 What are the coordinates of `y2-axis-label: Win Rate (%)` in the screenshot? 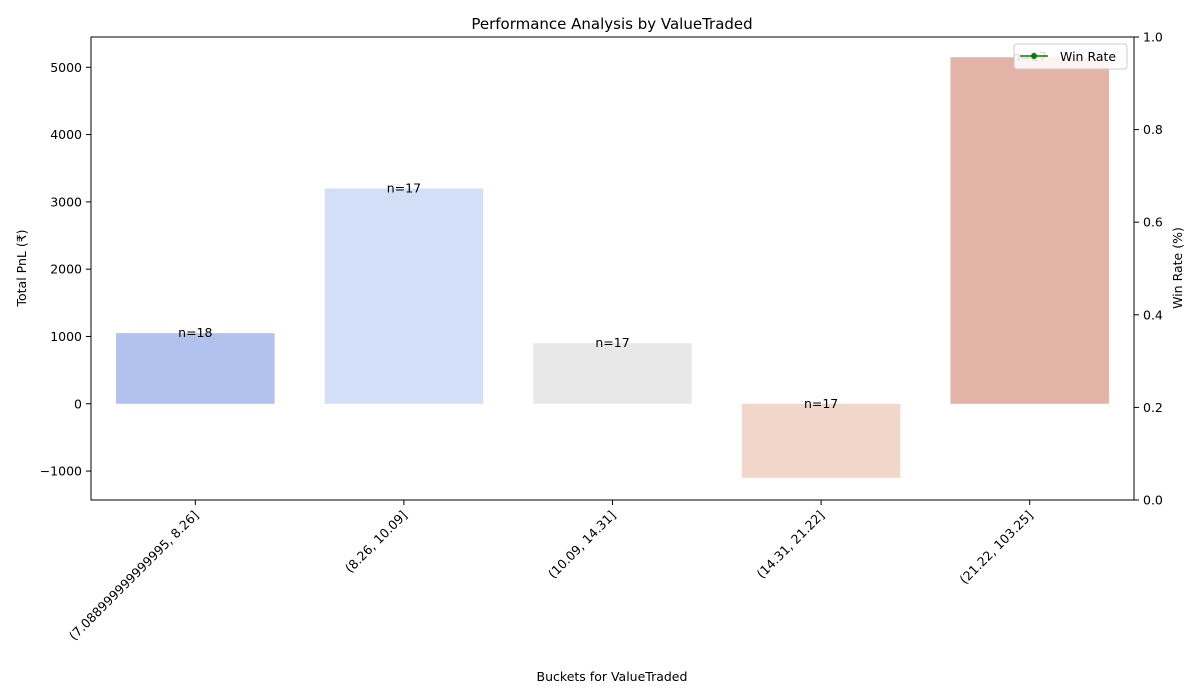 It's located at (1177, 268).